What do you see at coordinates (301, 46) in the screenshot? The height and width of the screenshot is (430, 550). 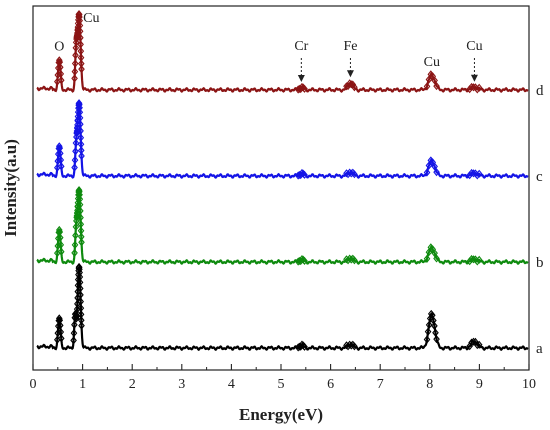 I see `annotation-label-cr: Cr` at bounding box center [301, 46].